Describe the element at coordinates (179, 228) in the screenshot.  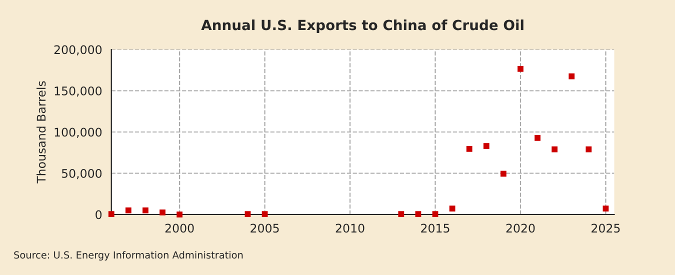
I see `x-tick-label: 2000` at that location.